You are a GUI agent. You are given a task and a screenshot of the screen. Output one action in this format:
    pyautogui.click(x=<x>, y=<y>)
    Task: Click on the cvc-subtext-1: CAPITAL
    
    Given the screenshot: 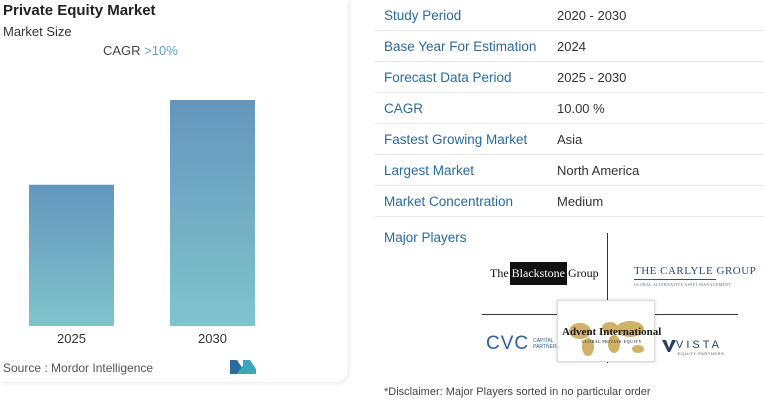 What is the action you would take?
    pyautogui.click(x=543, y=341)
    